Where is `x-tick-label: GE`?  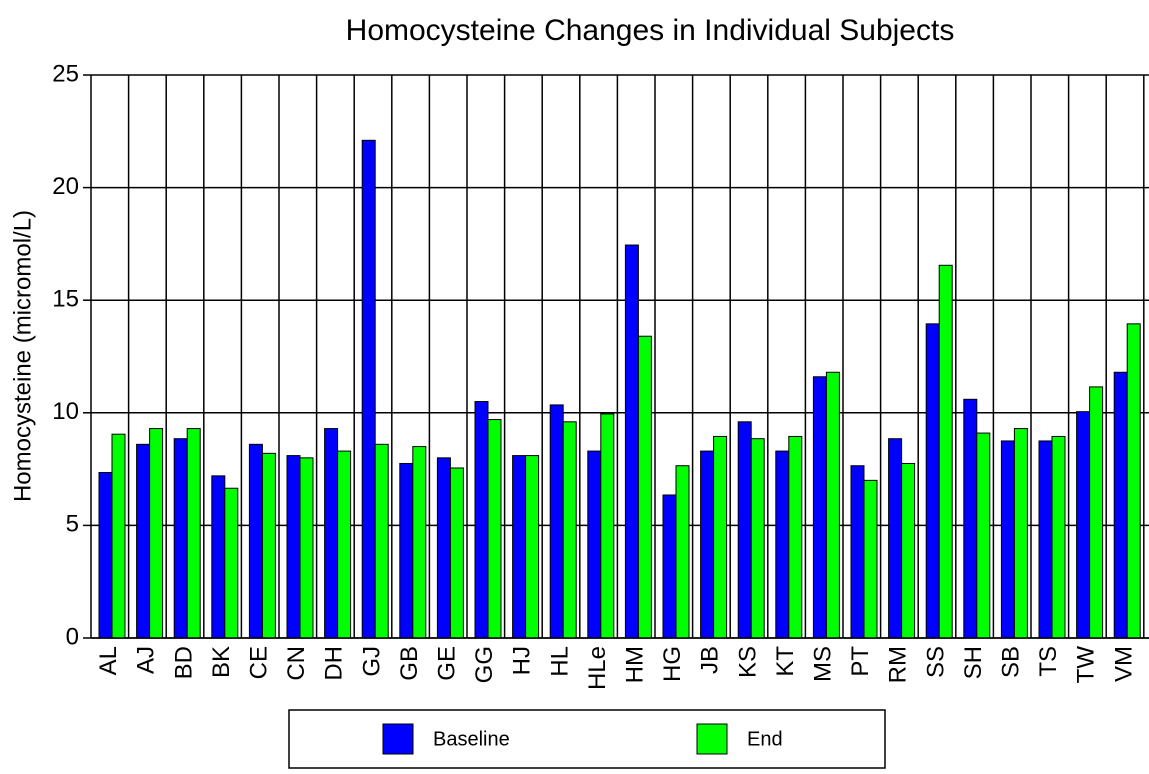
x-tick-label: GE is located at coordinates (447, 663).